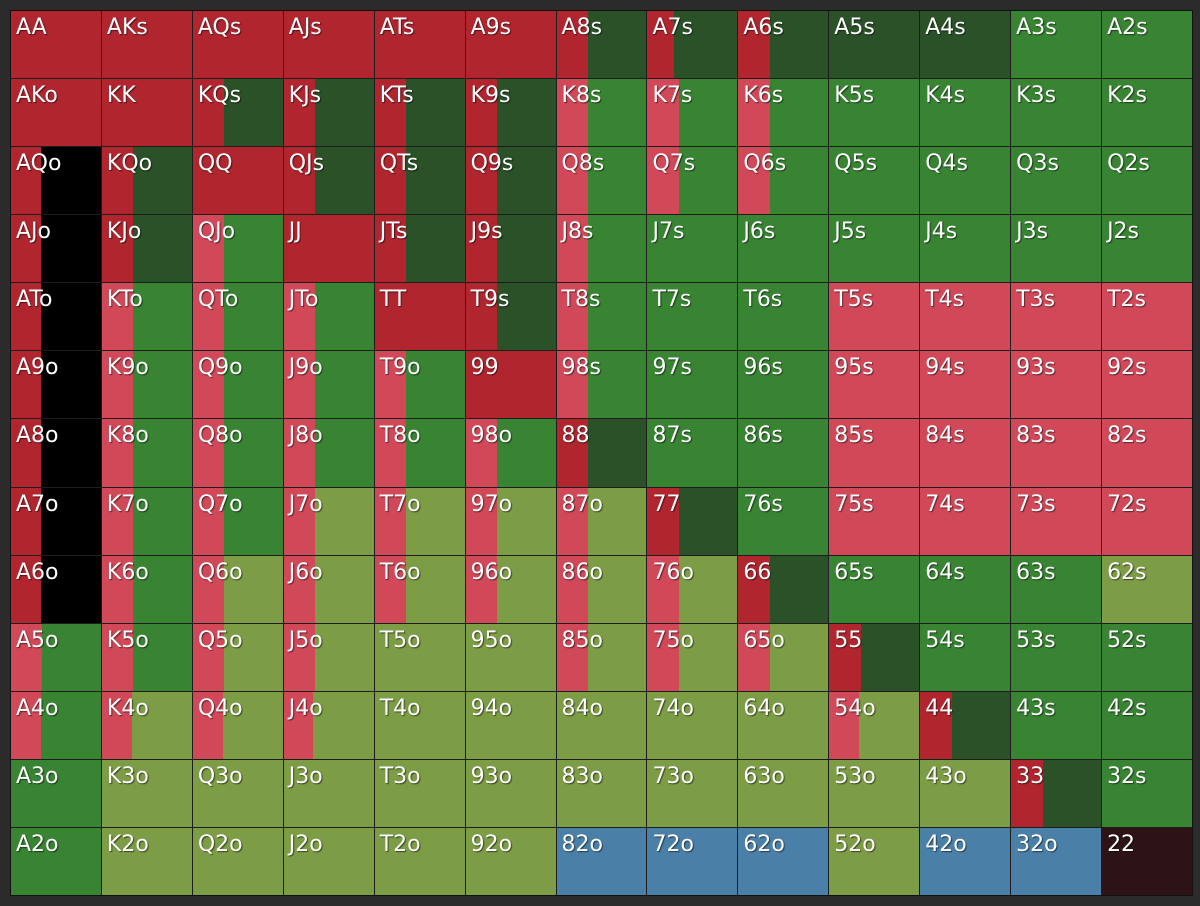 This screenshot has height=906, width=1200. I want to click on hand-cell: 97o, so click(510, 521).